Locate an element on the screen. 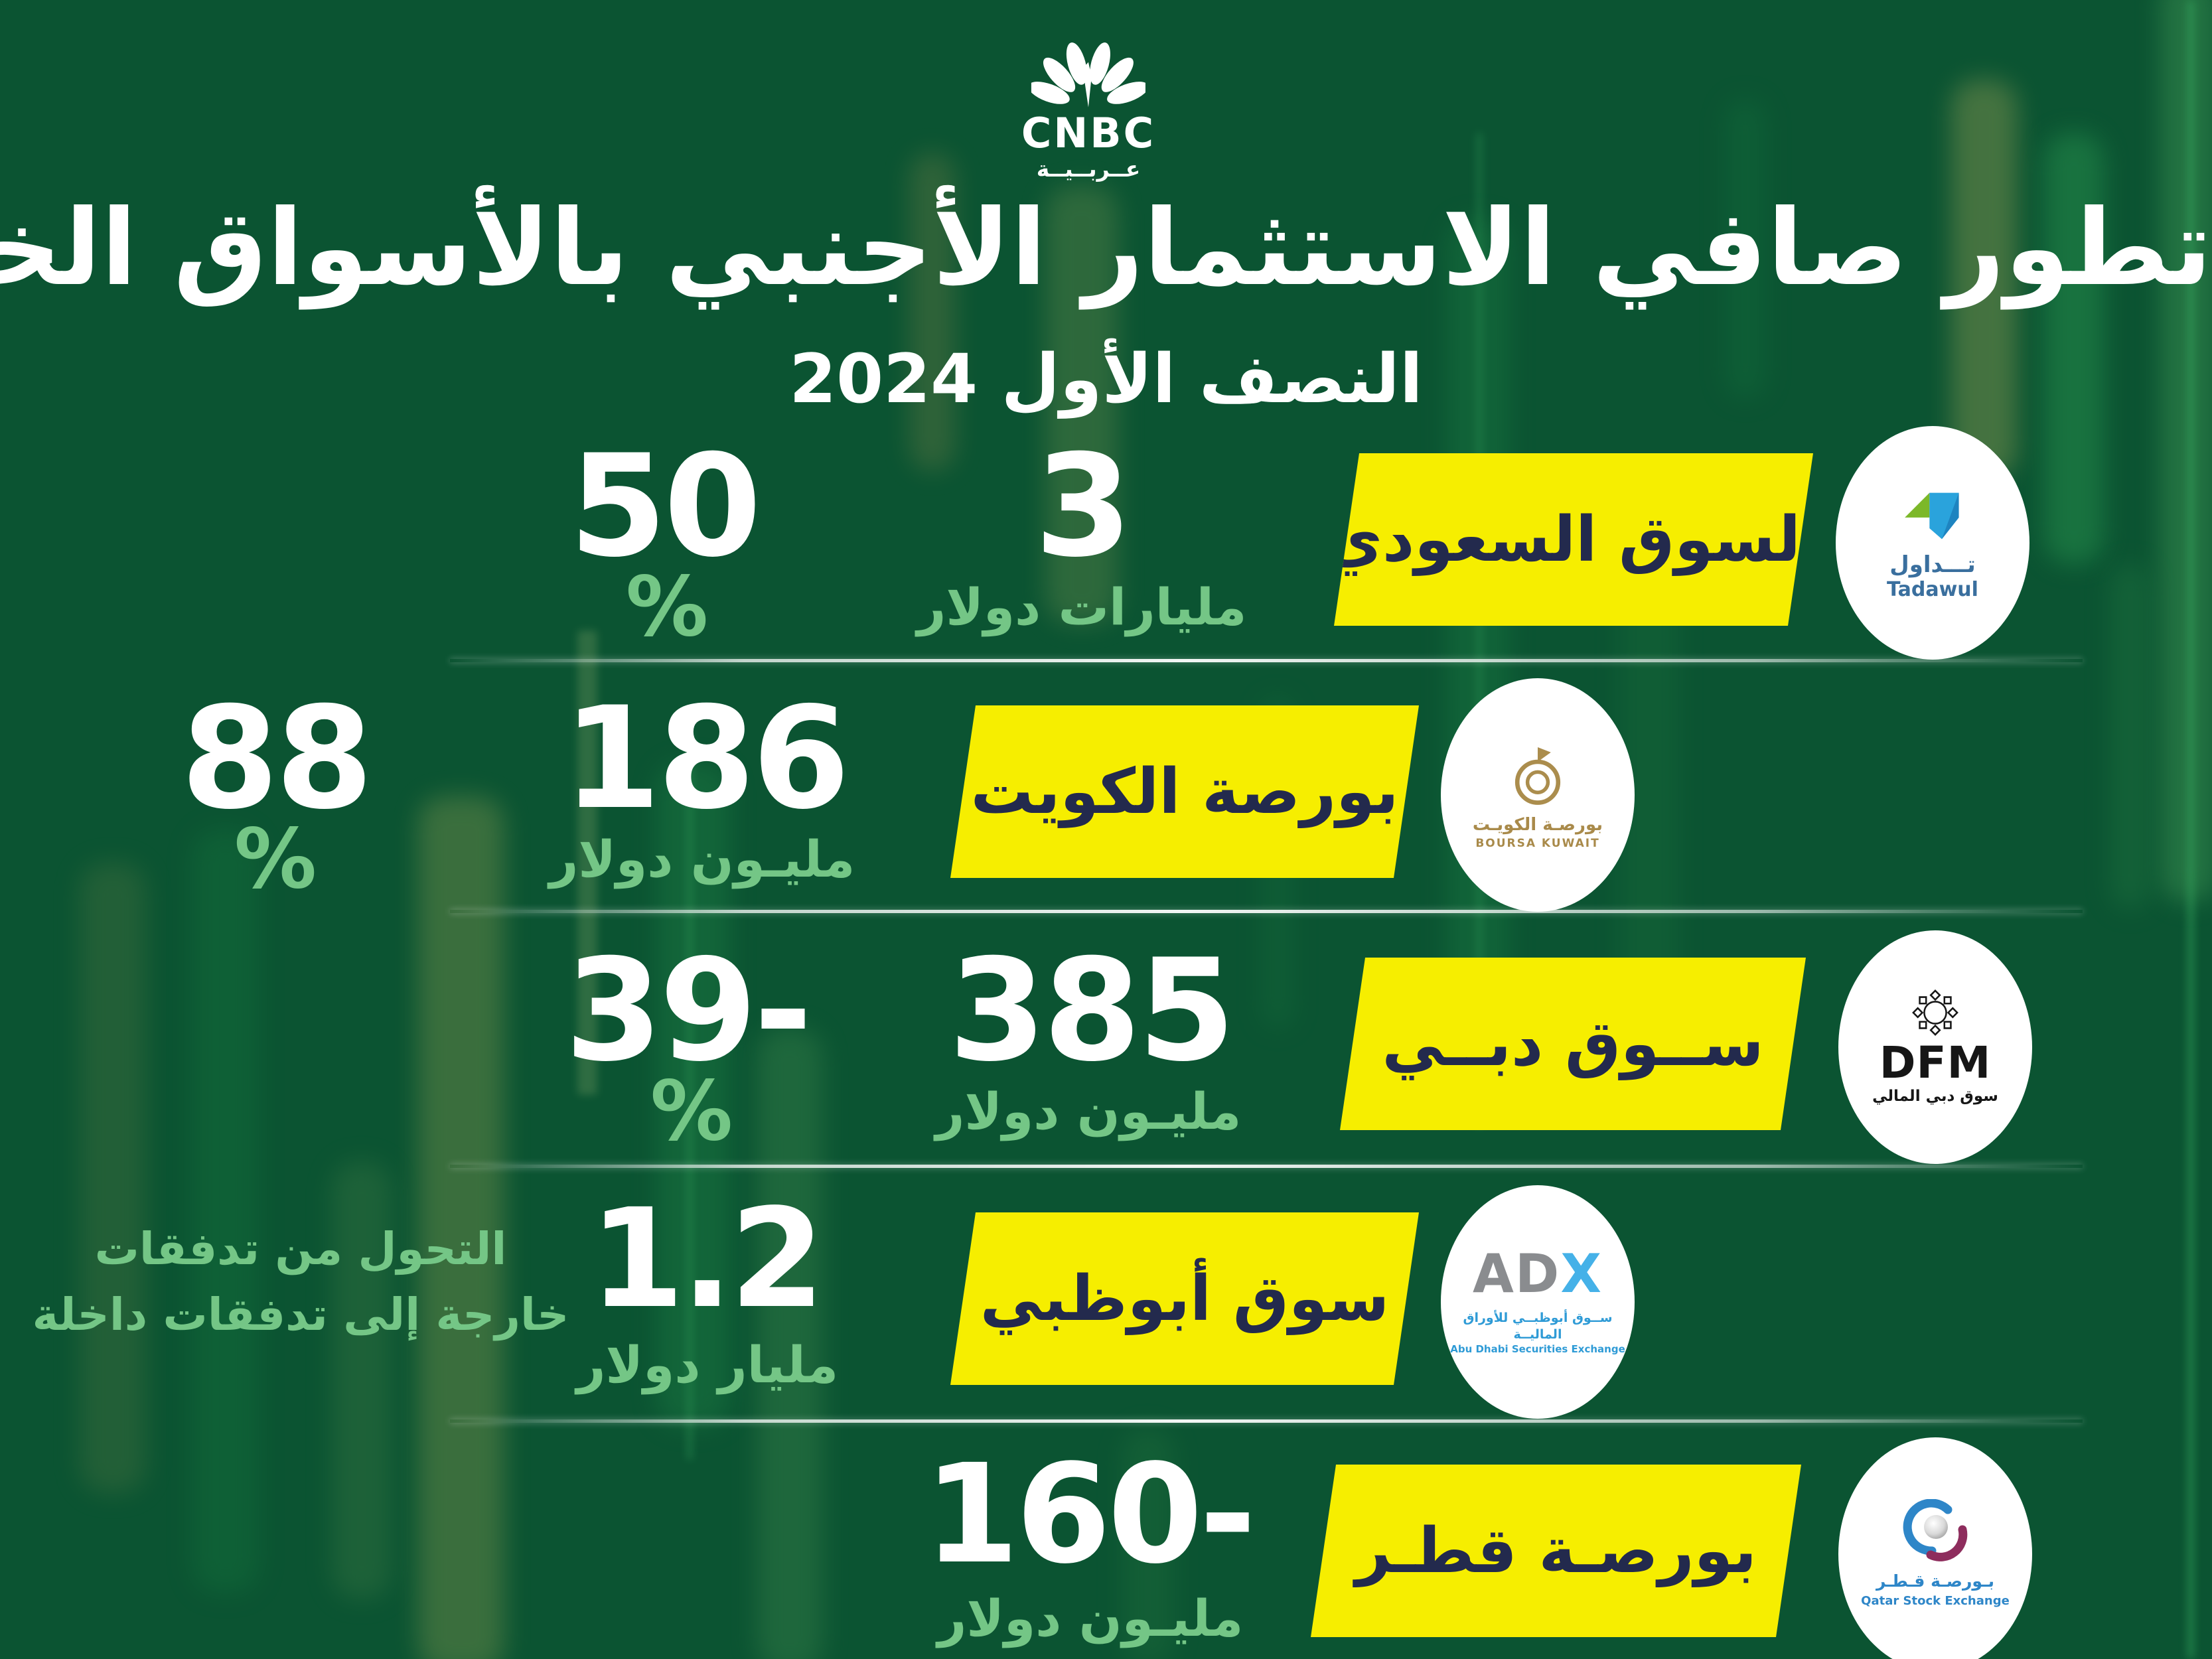 This screenshot has width=2212, height=1659. tadawul-english-label: Tadawul is located at coordinates (1932, 589).